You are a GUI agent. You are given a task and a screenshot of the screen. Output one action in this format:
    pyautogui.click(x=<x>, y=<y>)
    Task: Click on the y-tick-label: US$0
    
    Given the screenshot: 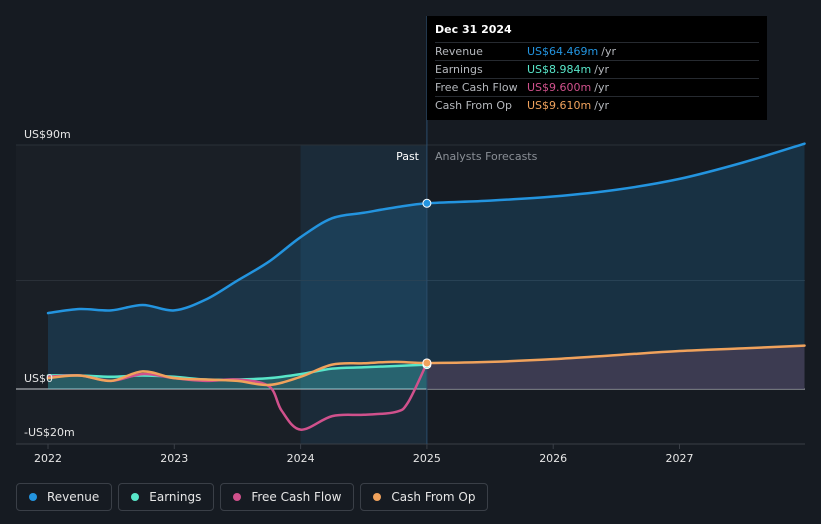 What is the action you would take?
    pyautogui.click(x=38, y=378)
    